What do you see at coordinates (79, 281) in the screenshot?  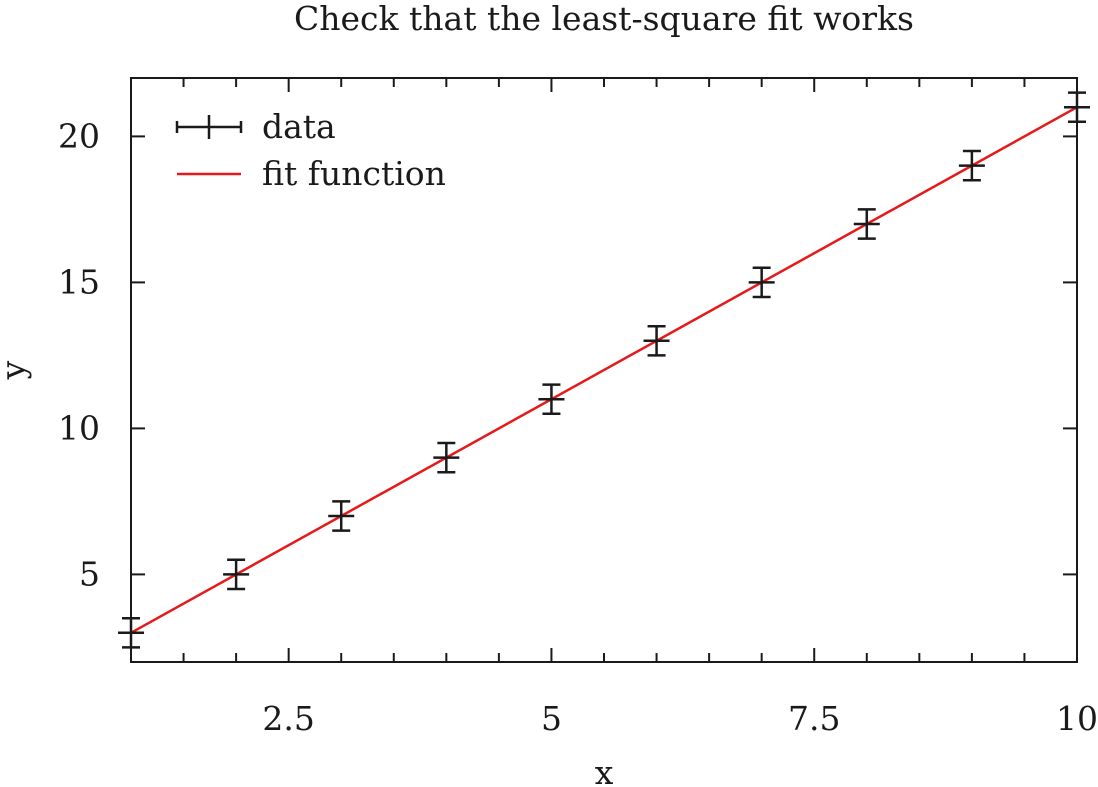 I see `y-tick-label: 15` at bounding box center [79, 281].